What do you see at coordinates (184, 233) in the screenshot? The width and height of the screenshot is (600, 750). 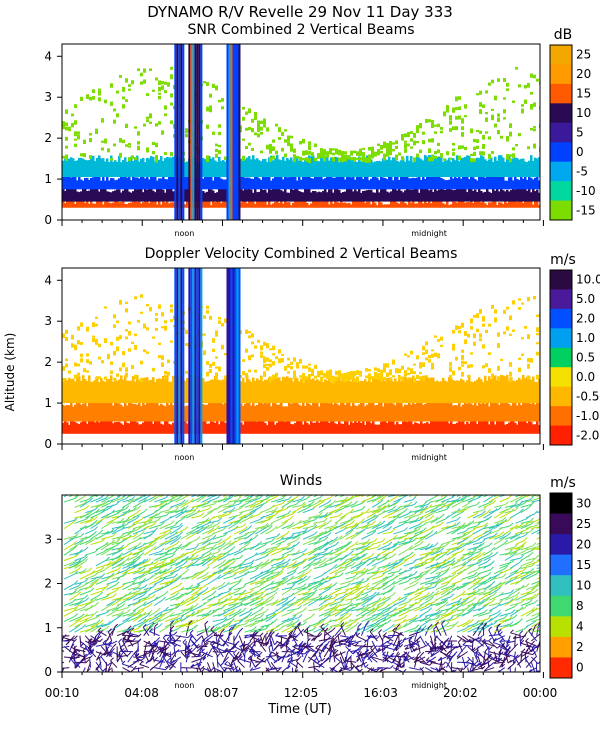 I see `noon-marker: noon` at bounding box center [184, 233].